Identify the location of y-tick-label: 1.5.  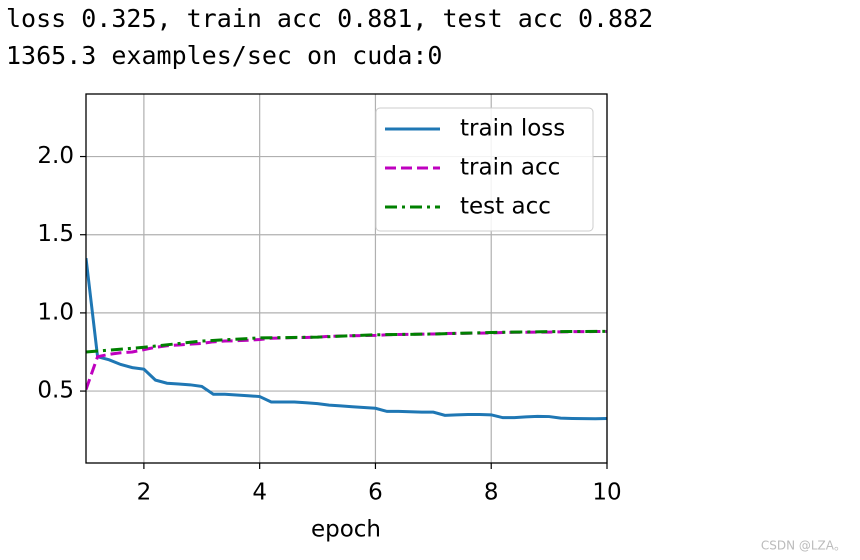
(55, 234).